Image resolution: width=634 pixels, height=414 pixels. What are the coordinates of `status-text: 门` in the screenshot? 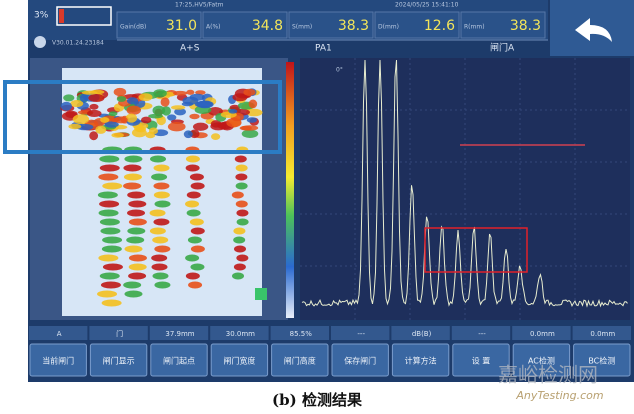 It's located at (119, 333).